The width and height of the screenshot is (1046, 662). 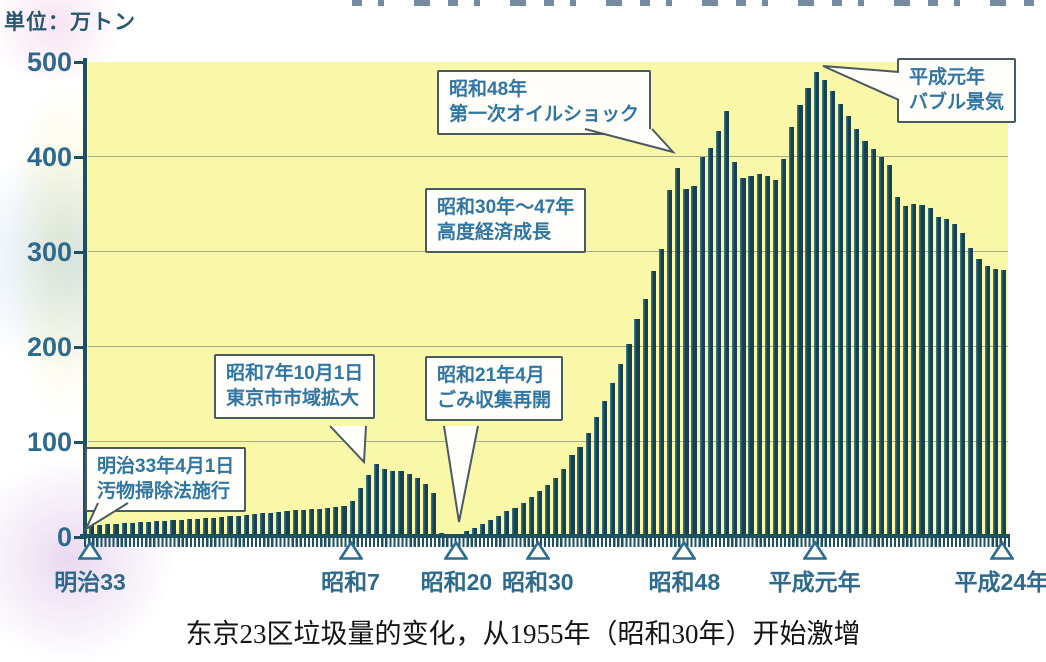 What do you see at coordinates (279, 524) in the screenshot?
I see `bar-1923` at bounding box center [279, 524].